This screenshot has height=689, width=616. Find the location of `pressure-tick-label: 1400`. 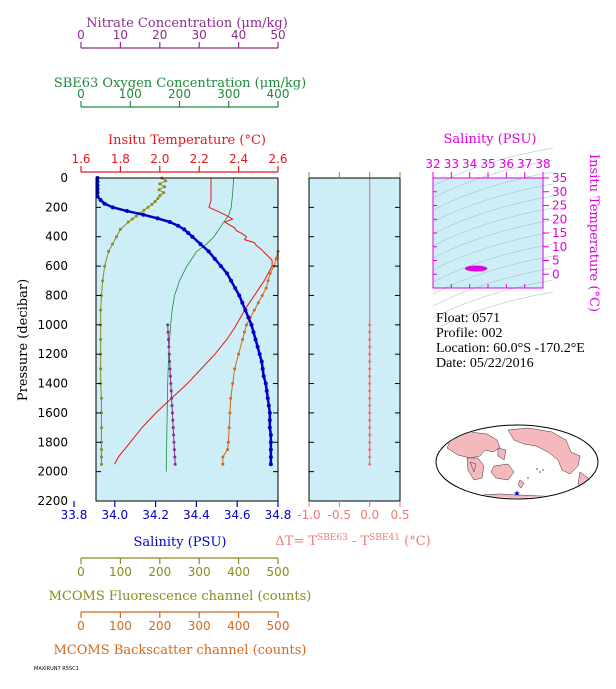

pressure-tick-label: 1400 is located at coordinates (52, 384).